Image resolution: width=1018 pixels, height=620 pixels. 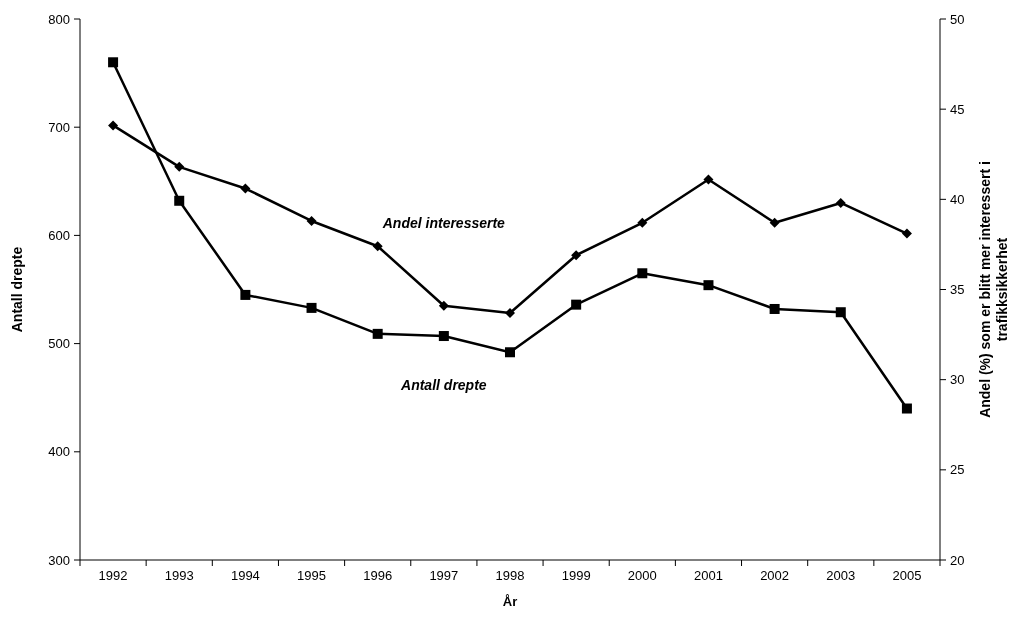 What do you see at coordinates (957, 109) in the screenshot?
I see `y2-tick-label: 45` at bounding box center [957, 109].